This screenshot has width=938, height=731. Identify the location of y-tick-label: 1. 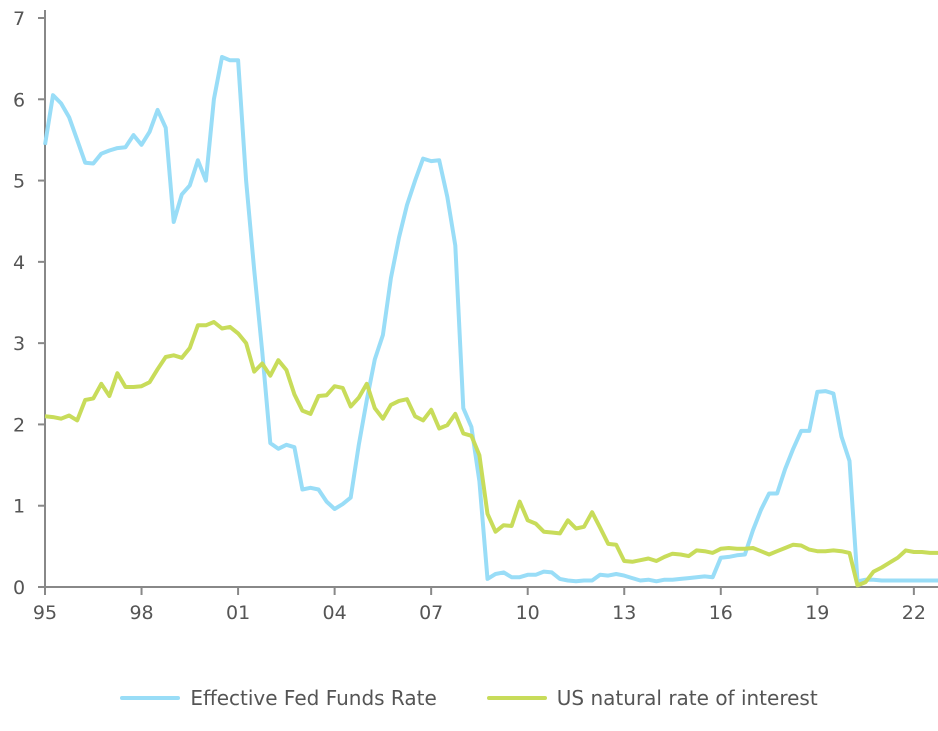
(19, 507).